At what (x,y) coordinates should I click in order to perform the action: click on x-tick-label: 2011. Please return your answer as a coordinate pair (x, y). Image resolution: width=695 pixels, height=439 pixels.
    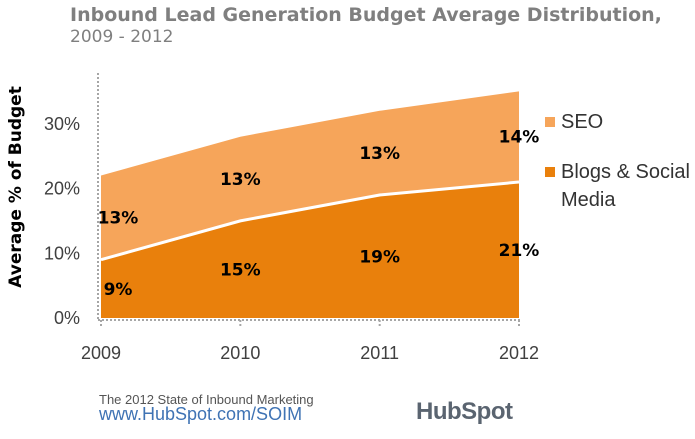
    Looking at the image, I should click on (379, 353).